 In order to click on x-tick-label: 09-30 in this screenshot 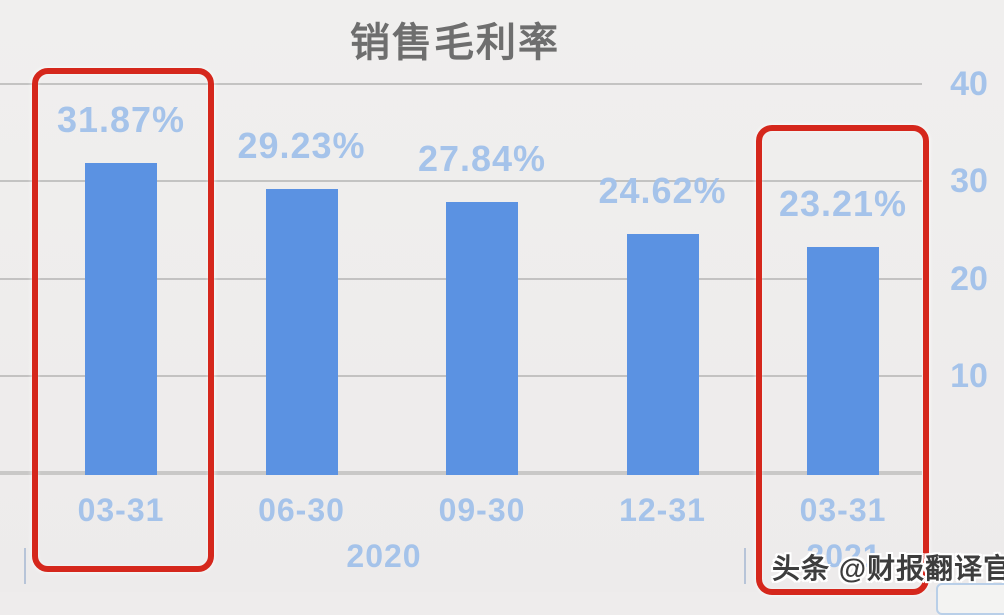, I will do `click(482, 510)`.